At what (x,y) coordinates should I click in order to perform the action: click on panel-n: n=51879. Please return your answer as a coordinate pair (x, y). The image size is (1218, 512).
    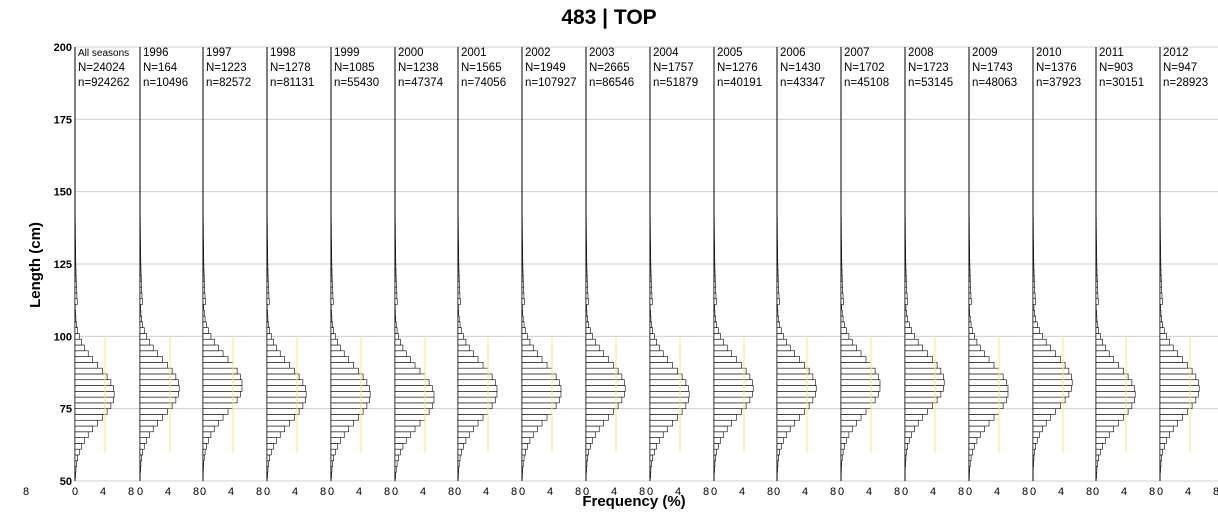
    Looking at the image, I should click on (675, 83).